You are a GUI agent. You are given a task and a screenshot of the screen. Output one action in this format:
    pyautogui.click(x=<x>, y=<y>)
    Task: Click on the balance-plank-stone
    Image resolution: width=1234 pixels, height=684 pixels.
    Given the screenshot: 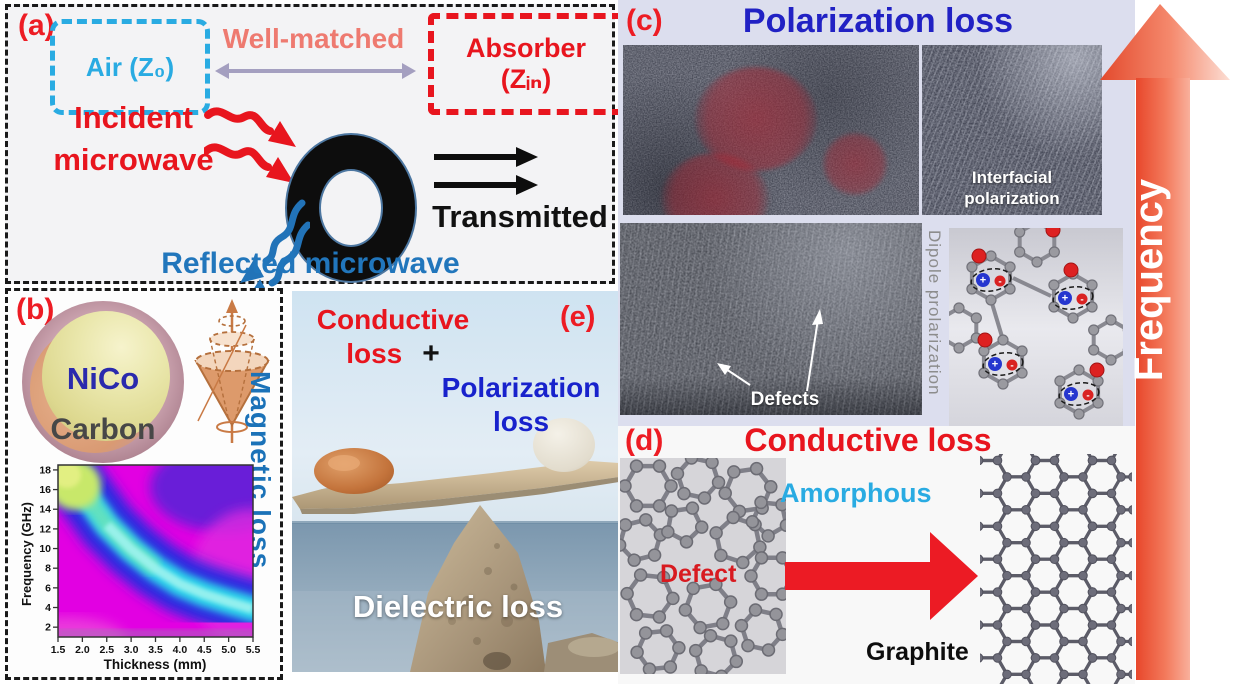 What is the action you would take?
    pyautogui.click(x=455, y=485)
    